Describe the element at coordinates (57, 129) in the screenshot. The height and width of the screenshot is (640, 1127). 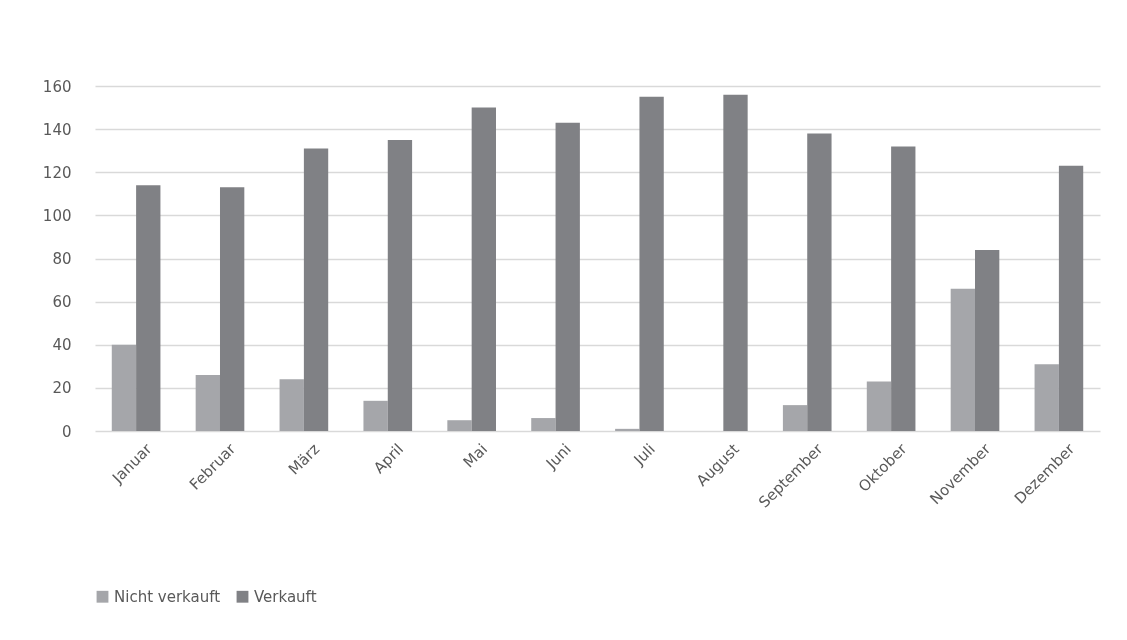
I see `y-tick-label: 140` at that location.